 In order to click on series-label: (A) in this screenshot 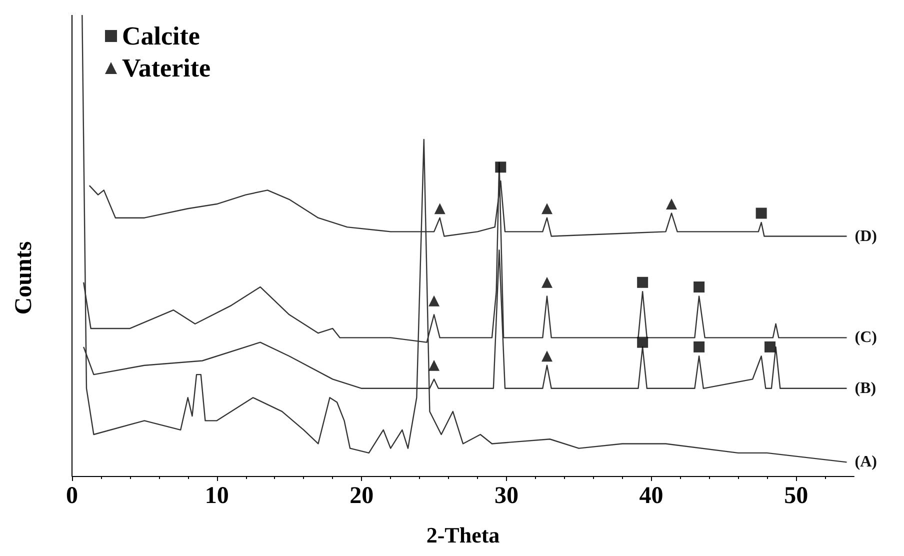, I will do `click(865, 462)`.